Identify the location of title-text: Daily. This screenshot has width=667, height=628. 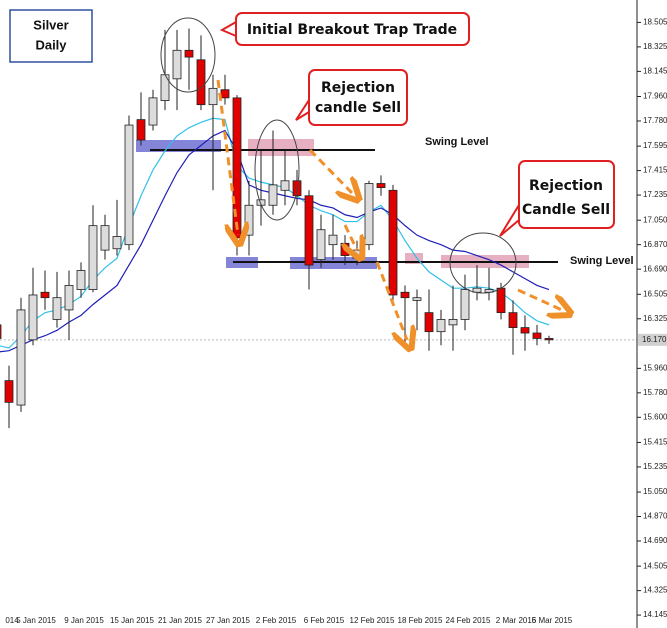
(51, 44).